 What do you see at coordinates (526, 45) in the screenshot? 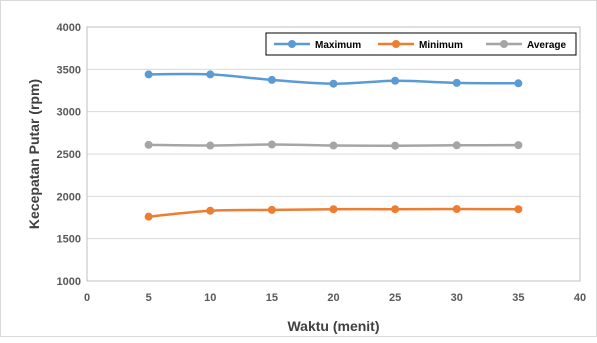
I see `legend-item: Average` at bounding box center [526, 45].